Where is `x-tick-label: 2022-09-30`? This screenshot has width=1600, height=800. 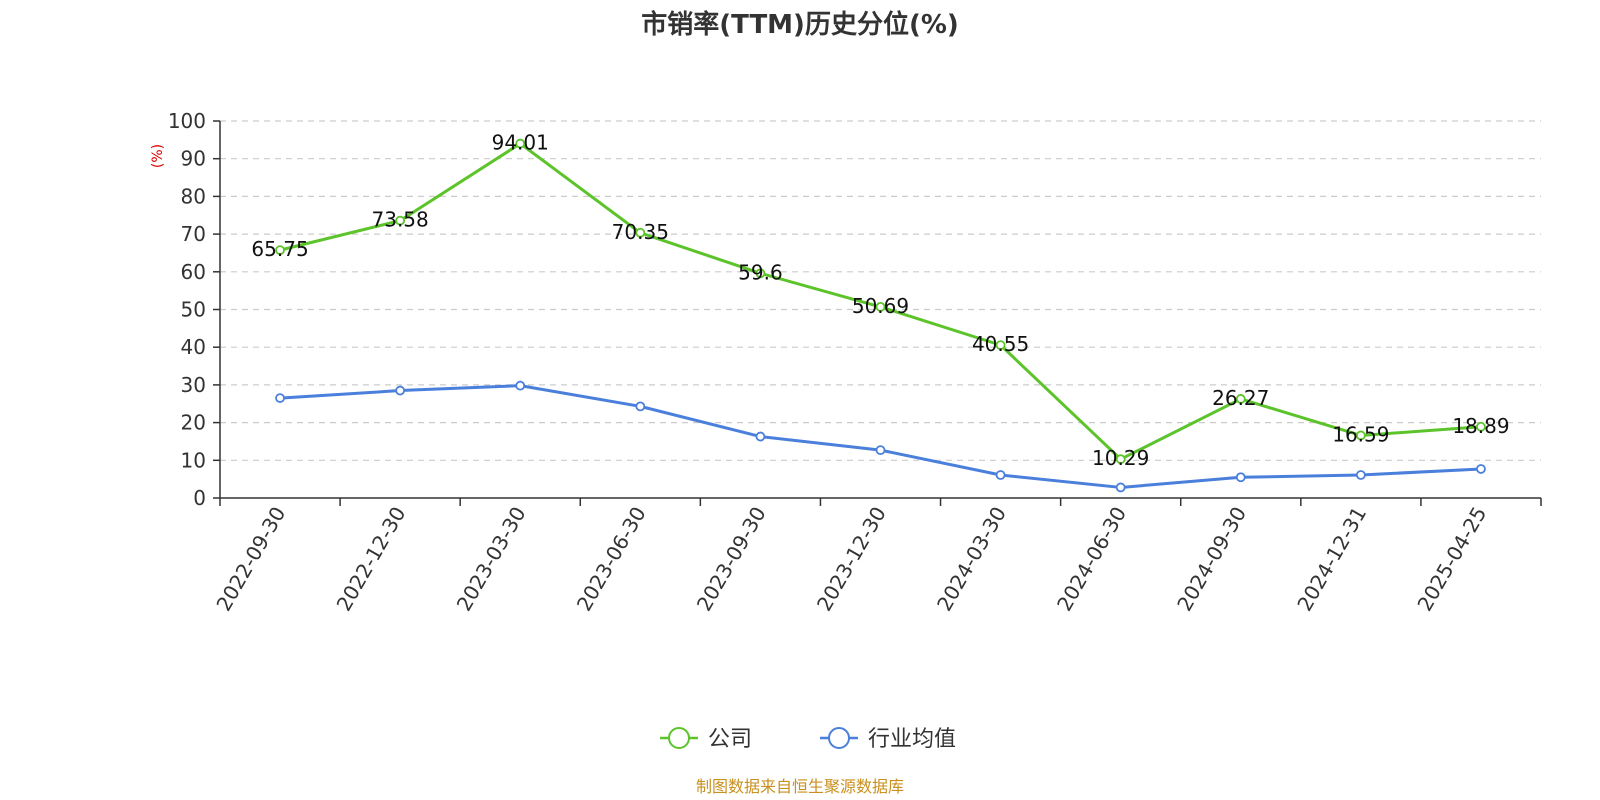 x-tick-label: 2022-09-30 is located at coordinates (250, 559).